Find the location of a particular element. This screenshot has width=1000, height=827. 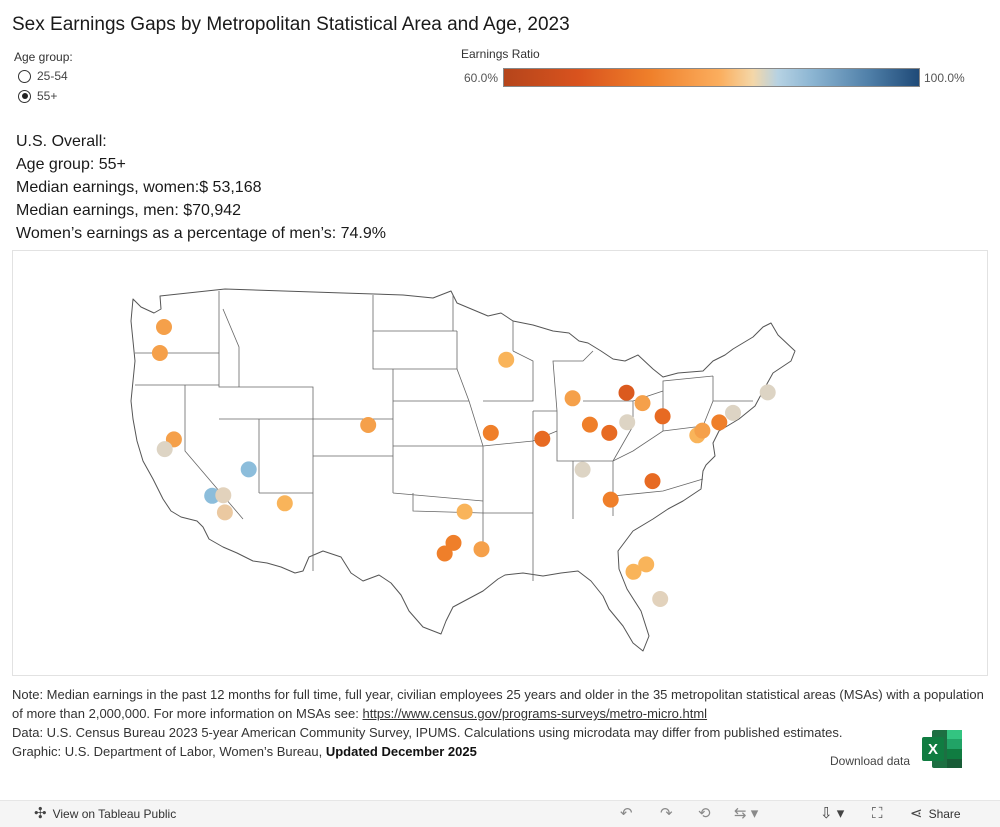

age-group-option-55-plus: 55+ is located at coordinates (37, 96).